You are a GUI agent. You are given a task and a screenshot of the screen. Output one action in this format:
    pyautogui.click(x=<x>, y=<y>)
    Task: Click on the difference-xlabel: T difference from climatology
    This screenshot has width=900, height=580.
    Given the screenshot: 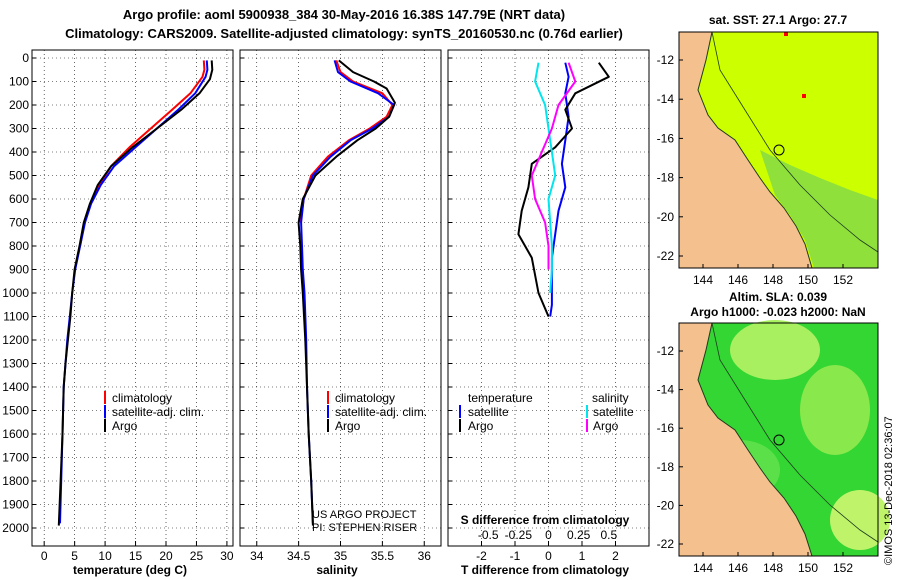 What is the action you would take?
    pyautogui.click(x=545, y=570)
    